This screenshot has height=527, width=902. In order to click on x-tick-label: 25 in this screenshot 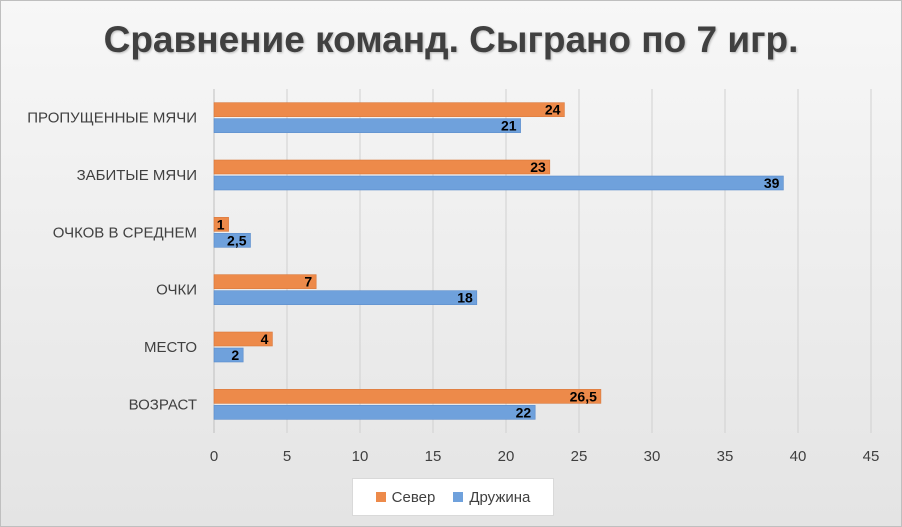, I will do `click(579, 456)`.